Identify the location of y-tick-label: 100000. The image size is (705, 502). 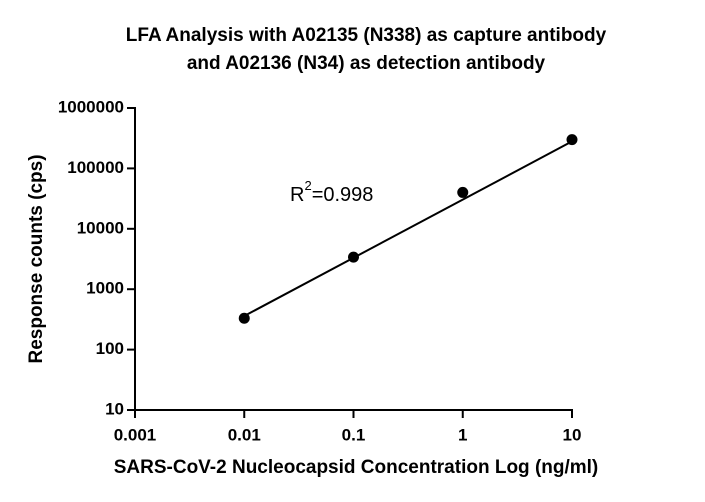
(95, 167).